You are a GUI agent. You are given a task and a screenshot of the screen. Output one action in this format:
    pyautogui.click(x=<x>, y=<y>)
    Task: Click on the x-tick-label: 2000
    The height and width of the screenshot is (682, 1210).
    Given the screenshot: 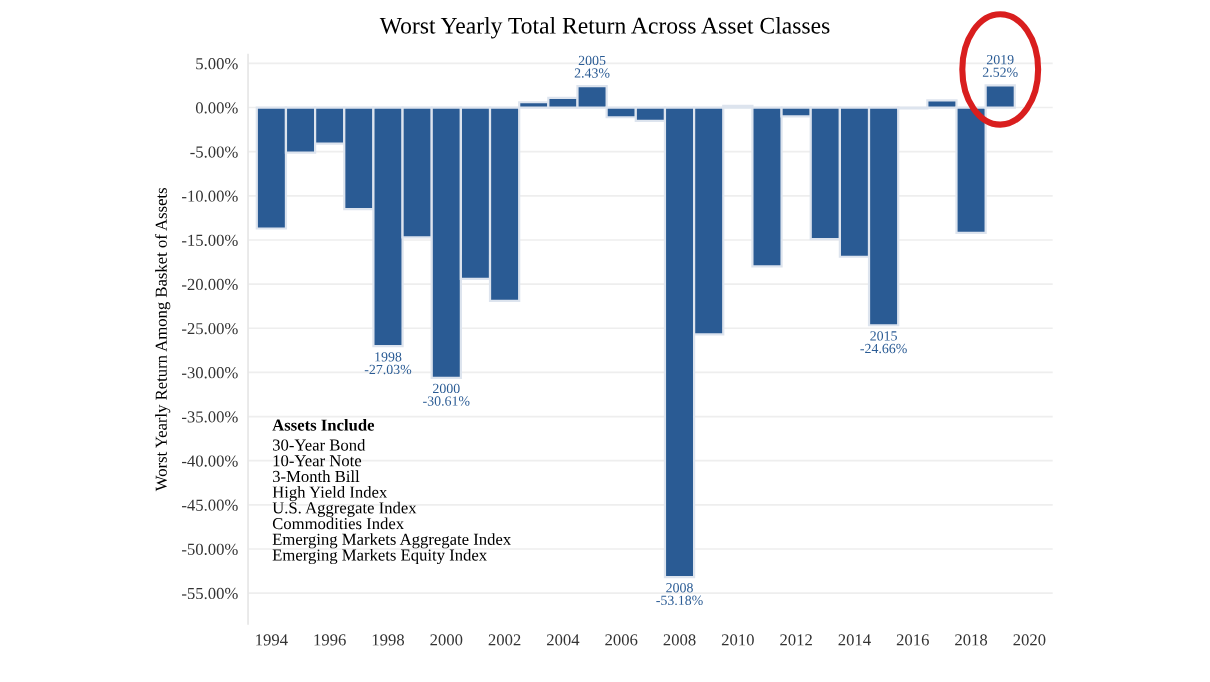 What is the action you would take?
    pyautogui.click(x=446, y=640)
    